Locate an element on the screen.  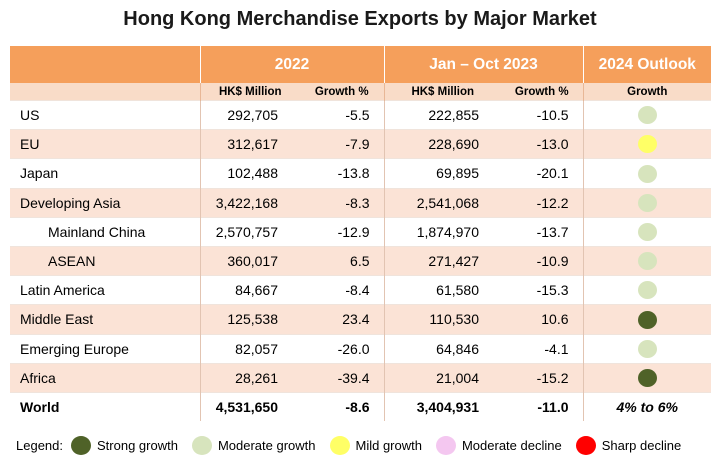
legend-label: Legend: is located at coordinates (39, 445).